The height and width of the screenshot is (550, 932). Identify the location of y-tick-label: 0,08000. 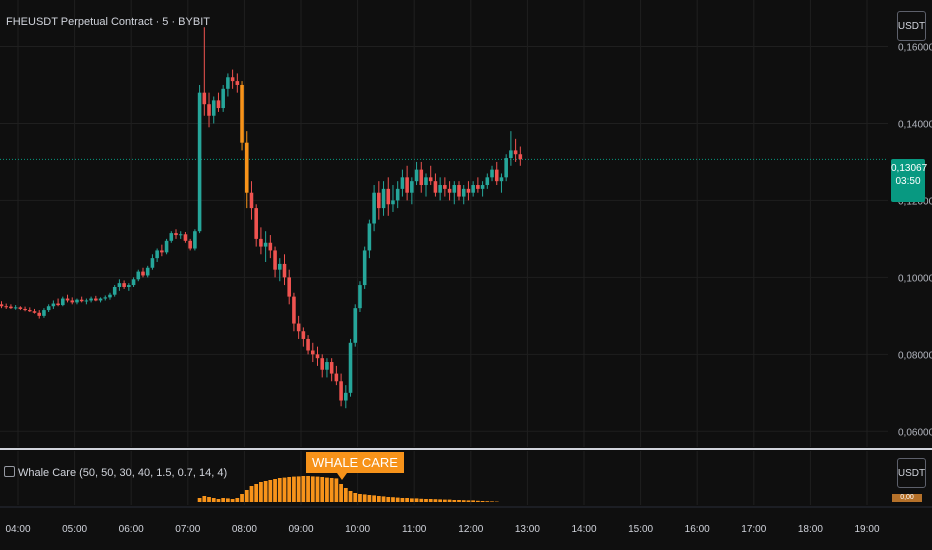
(915, 355).